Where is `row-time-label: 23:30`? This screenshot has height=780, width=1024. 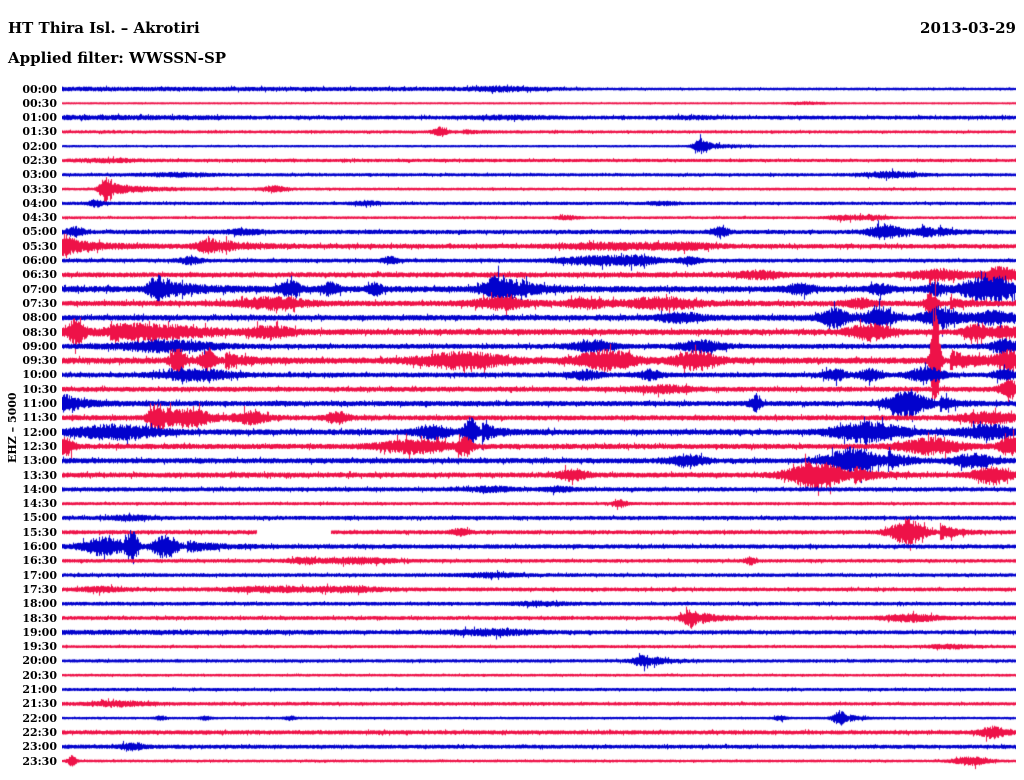
row-time-label: 23:30 is located at coordinates (39, 761).